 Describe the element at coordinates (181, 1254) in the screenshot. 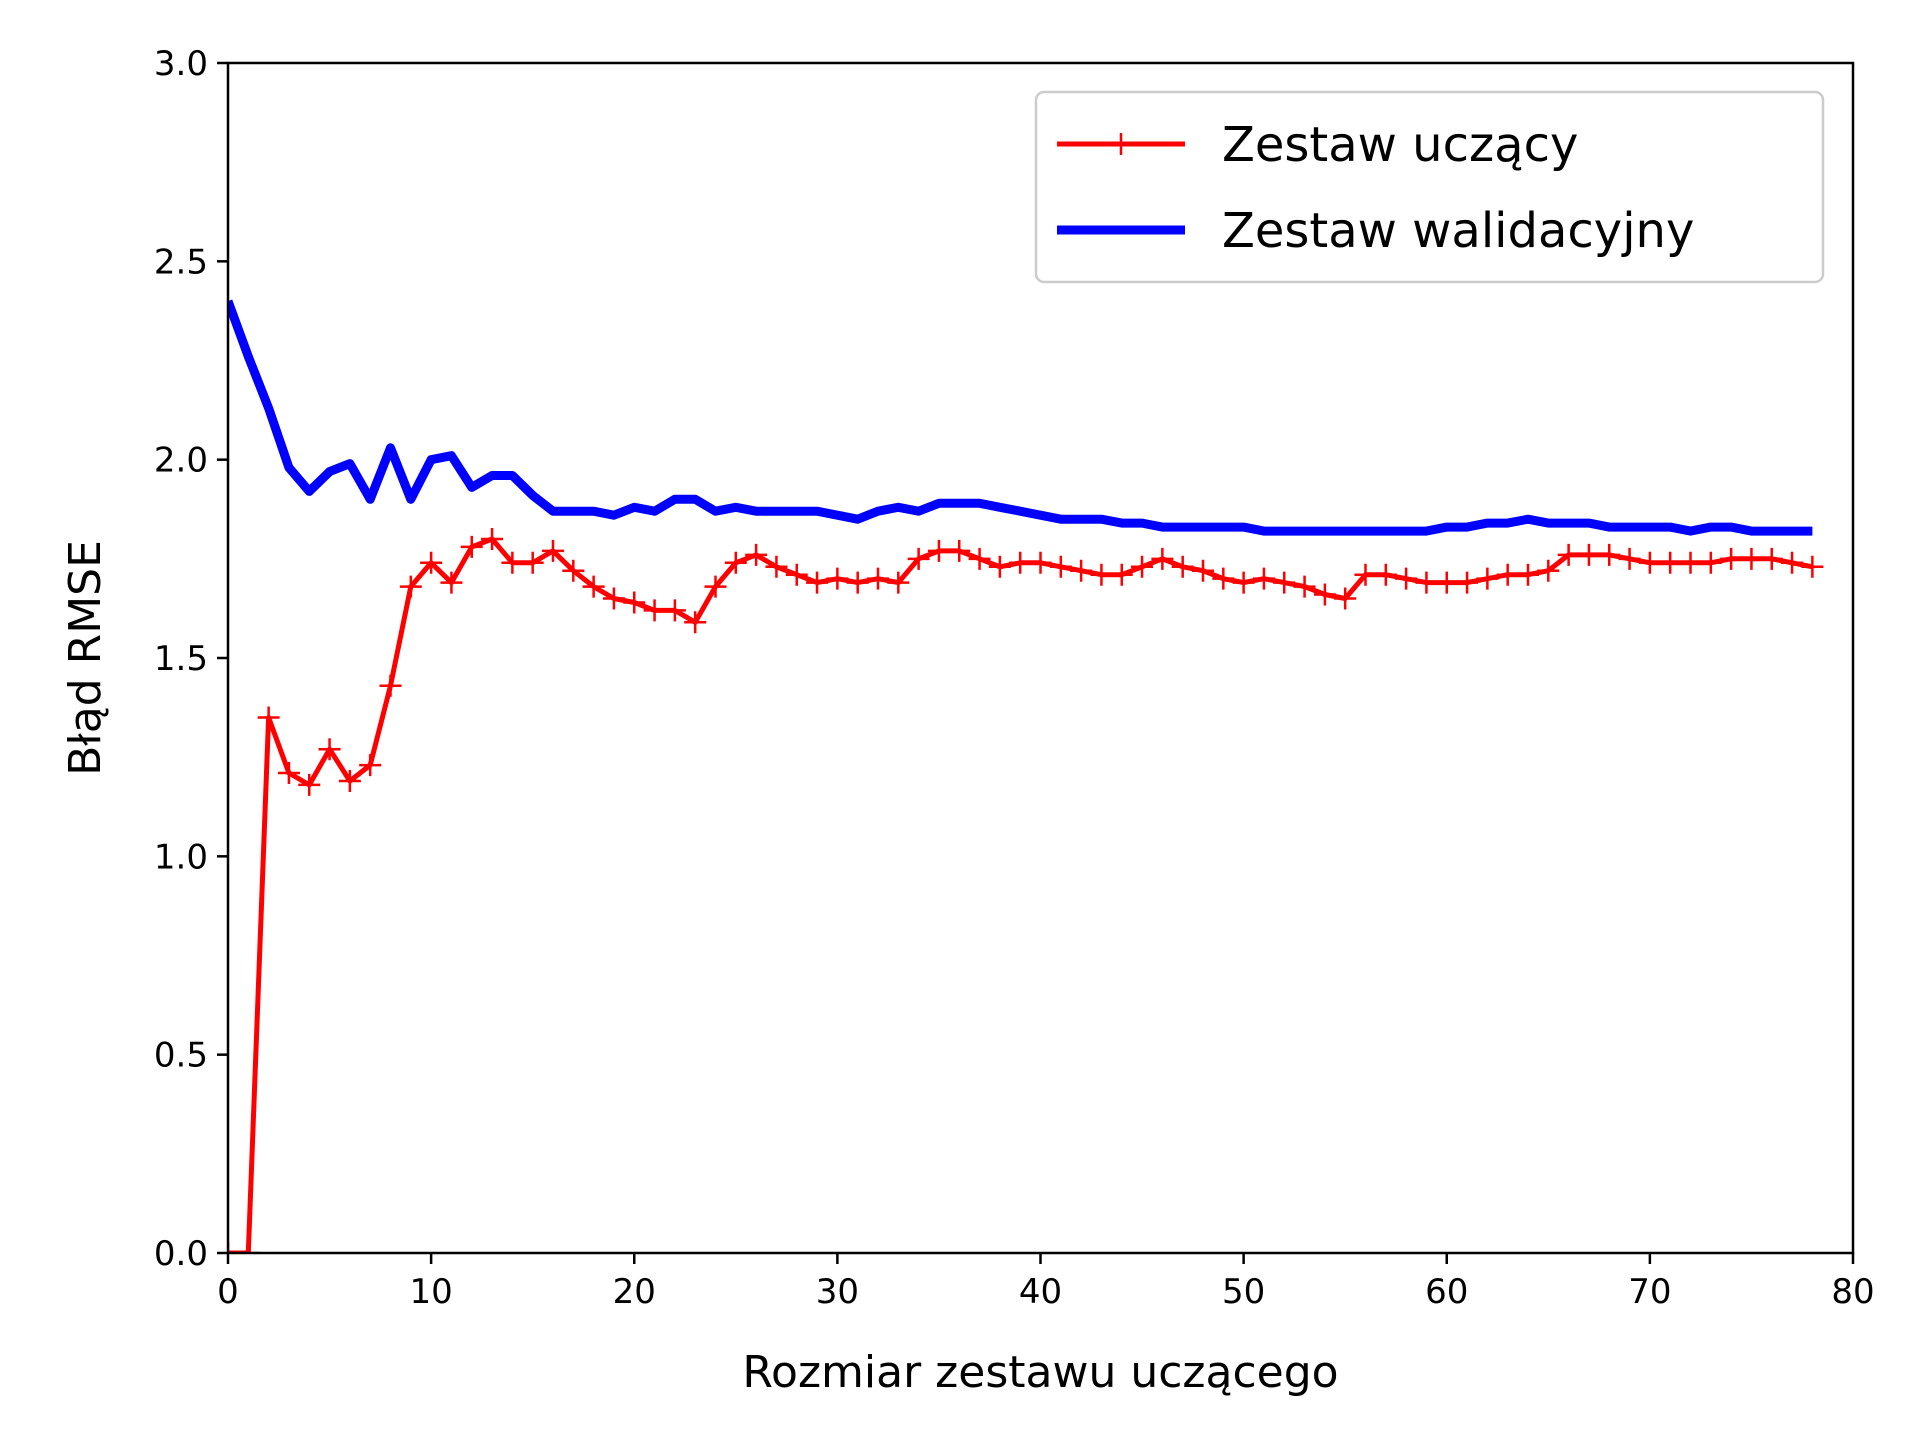

I see `y-tick-label: 0.0` at that location.